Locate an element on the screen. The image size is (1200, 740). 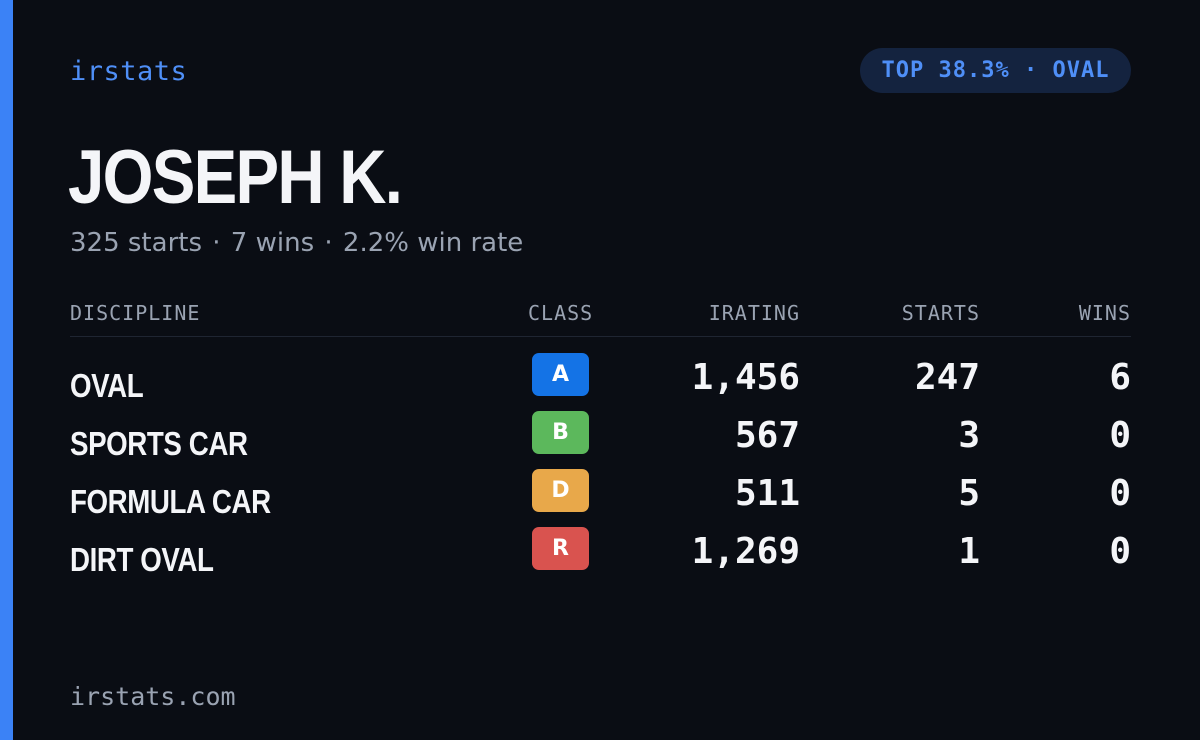
discipline-name: FORMULA CAR is located at coordinates (170, 501).